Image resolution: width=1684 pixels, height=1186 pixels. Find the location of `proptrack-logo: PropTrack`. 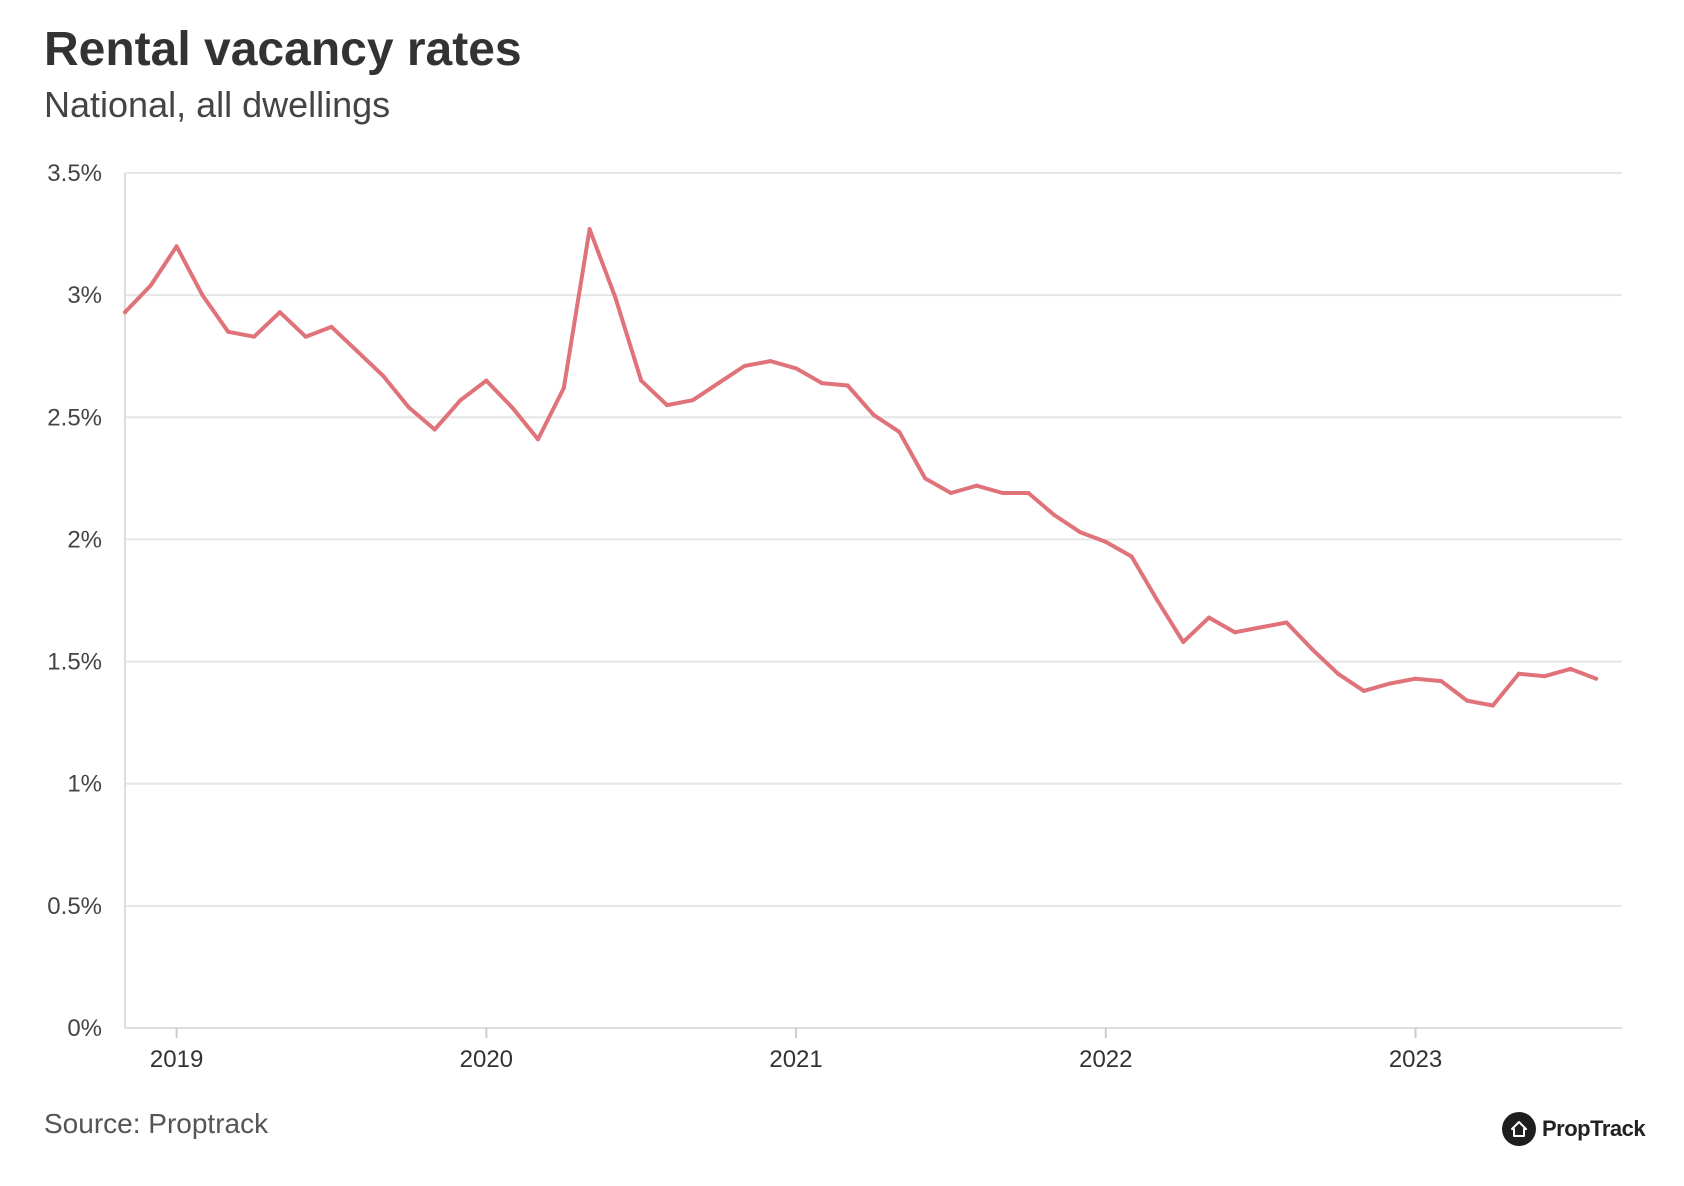

proptrack-logo: PropTrack is located at coordinates (1574, 1129).